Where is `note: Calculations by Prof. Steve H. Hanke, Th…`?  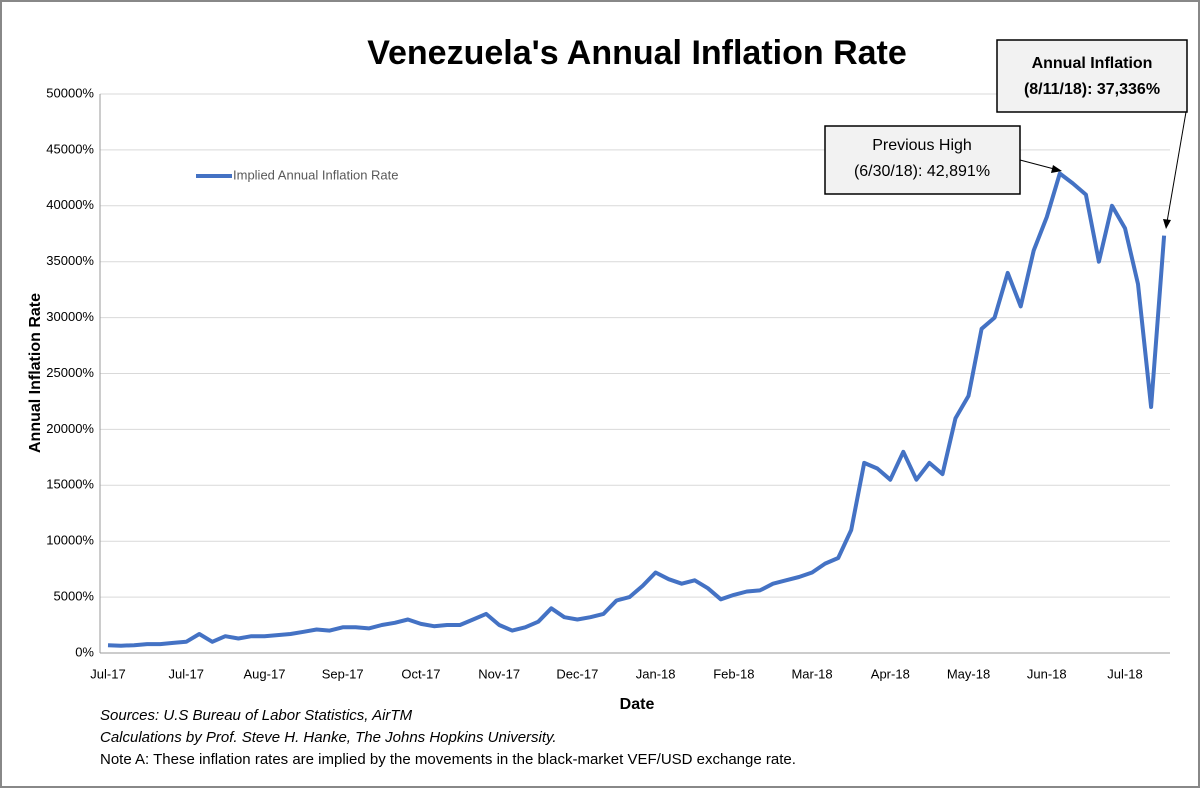
note: Calculations by Prof. Steve H. Hanke, Th… is located at coordinates (328, 737).